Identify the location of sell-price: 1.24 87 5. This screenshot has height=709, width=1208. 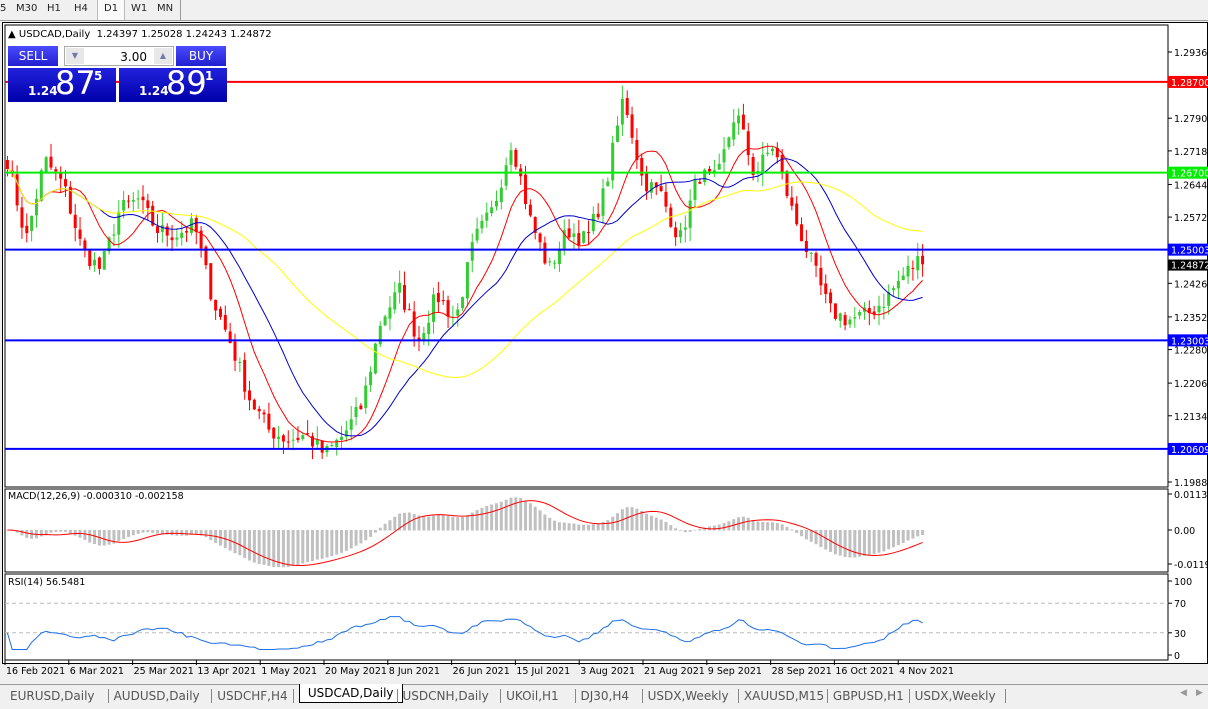
(62, 83).